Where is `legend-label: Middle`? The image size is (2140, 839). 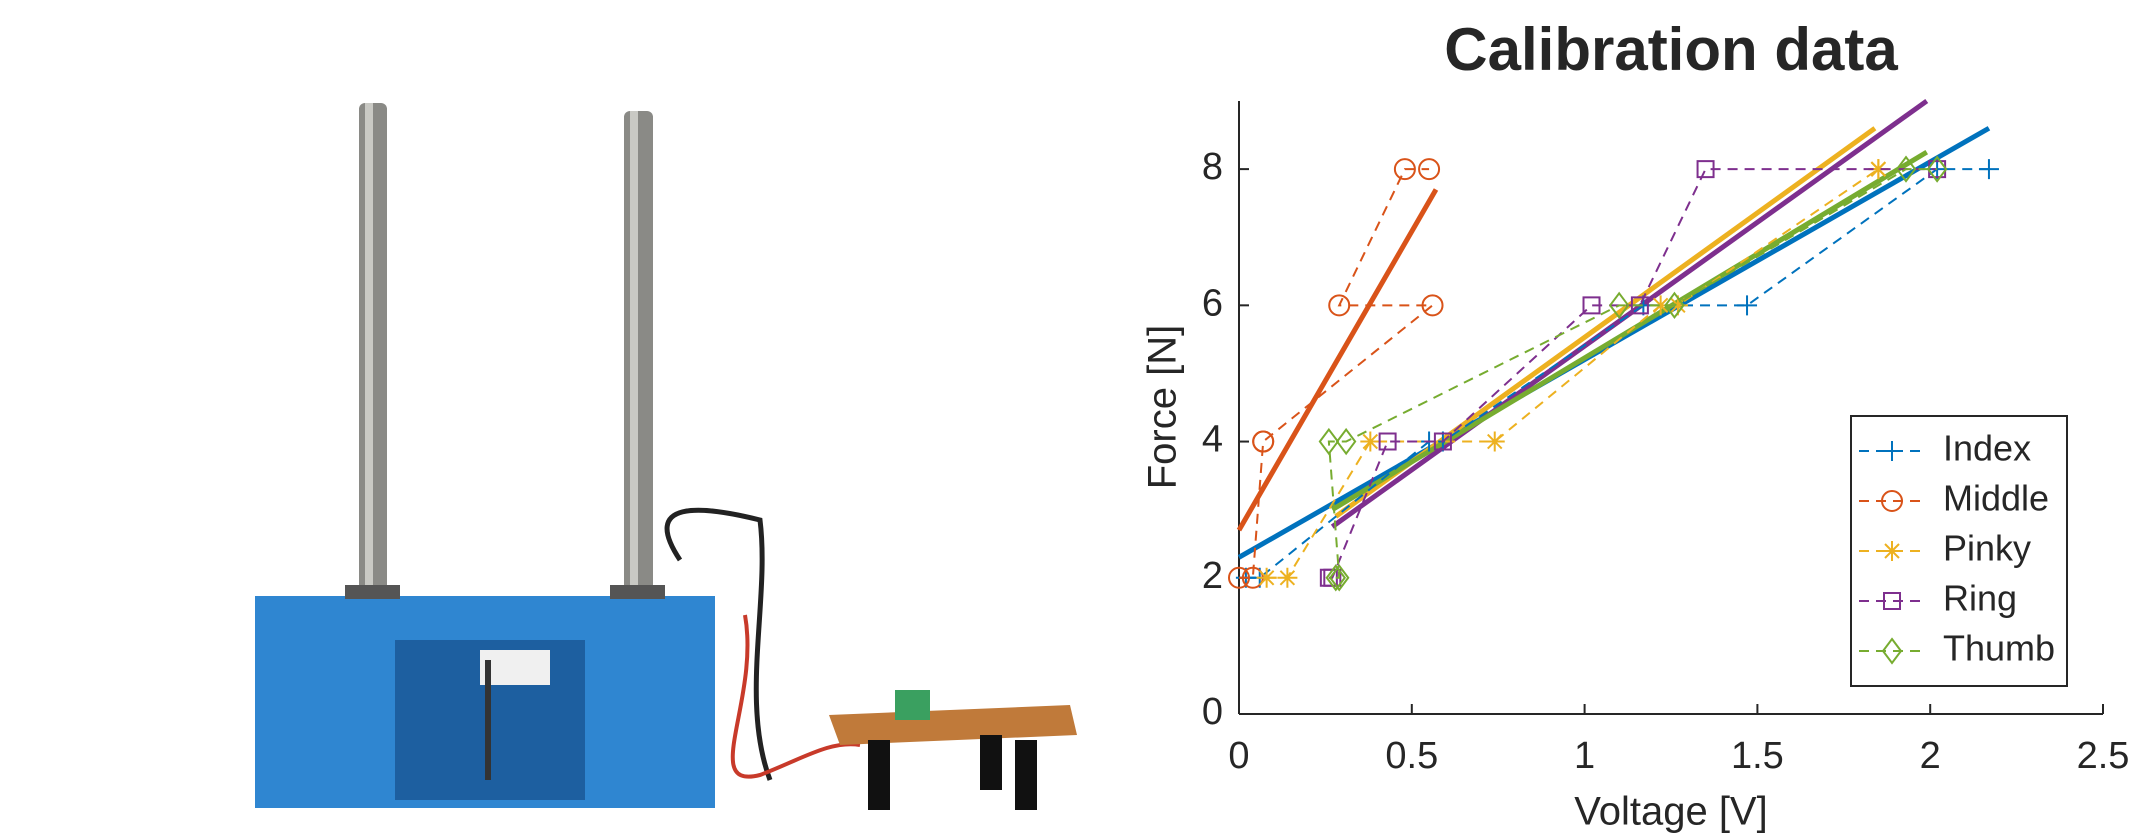 legend-label: Middle is located at coordinates (1996, 498).